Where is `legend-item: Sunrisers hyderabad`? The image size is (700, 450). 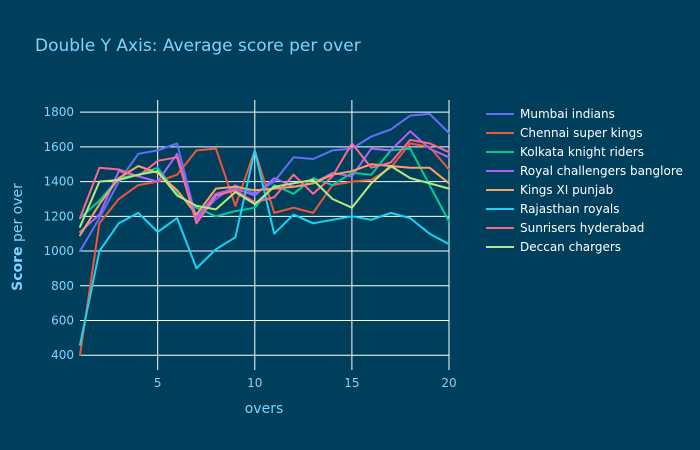
legend-item: Sunrisers hyderabad is located at coordinates (565, 228).